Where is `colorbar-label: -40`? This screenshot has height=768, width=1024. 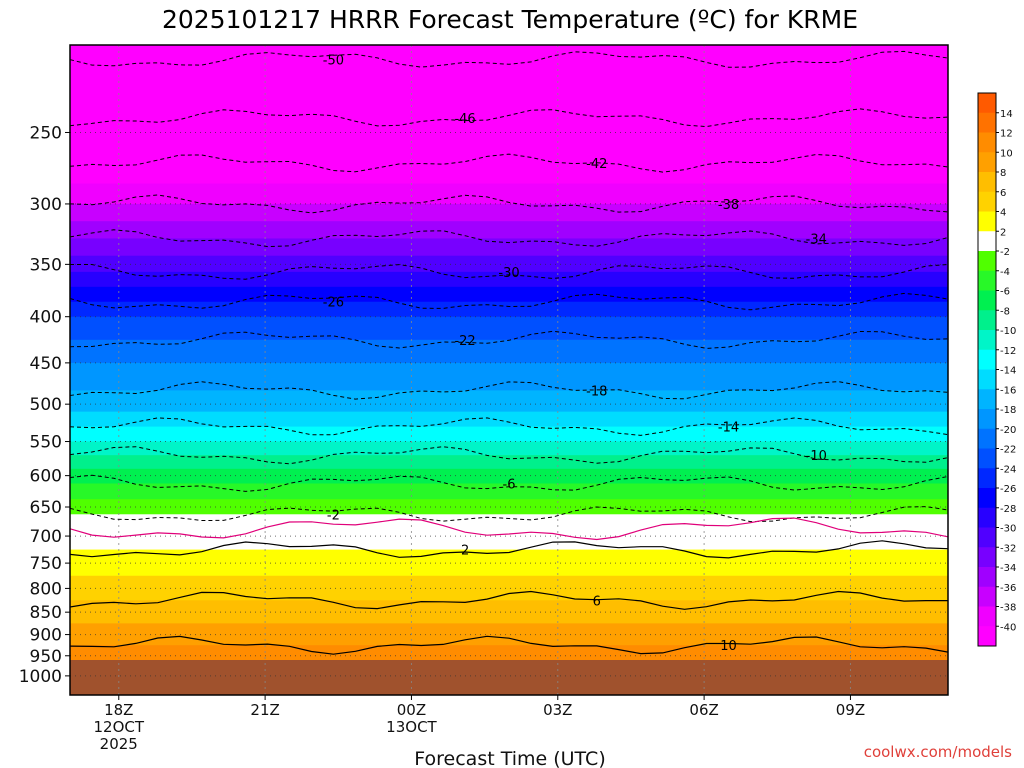 colorbar-label: -40 is located at coordinates (1008, 627).